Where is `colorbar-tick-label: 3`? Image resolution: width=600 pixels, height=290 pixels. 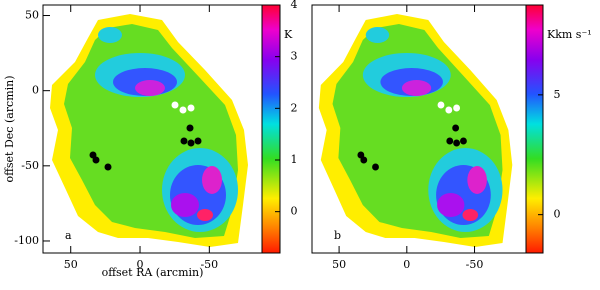 colorbar-tick-label: 3 is located at coordinates (294, 56).